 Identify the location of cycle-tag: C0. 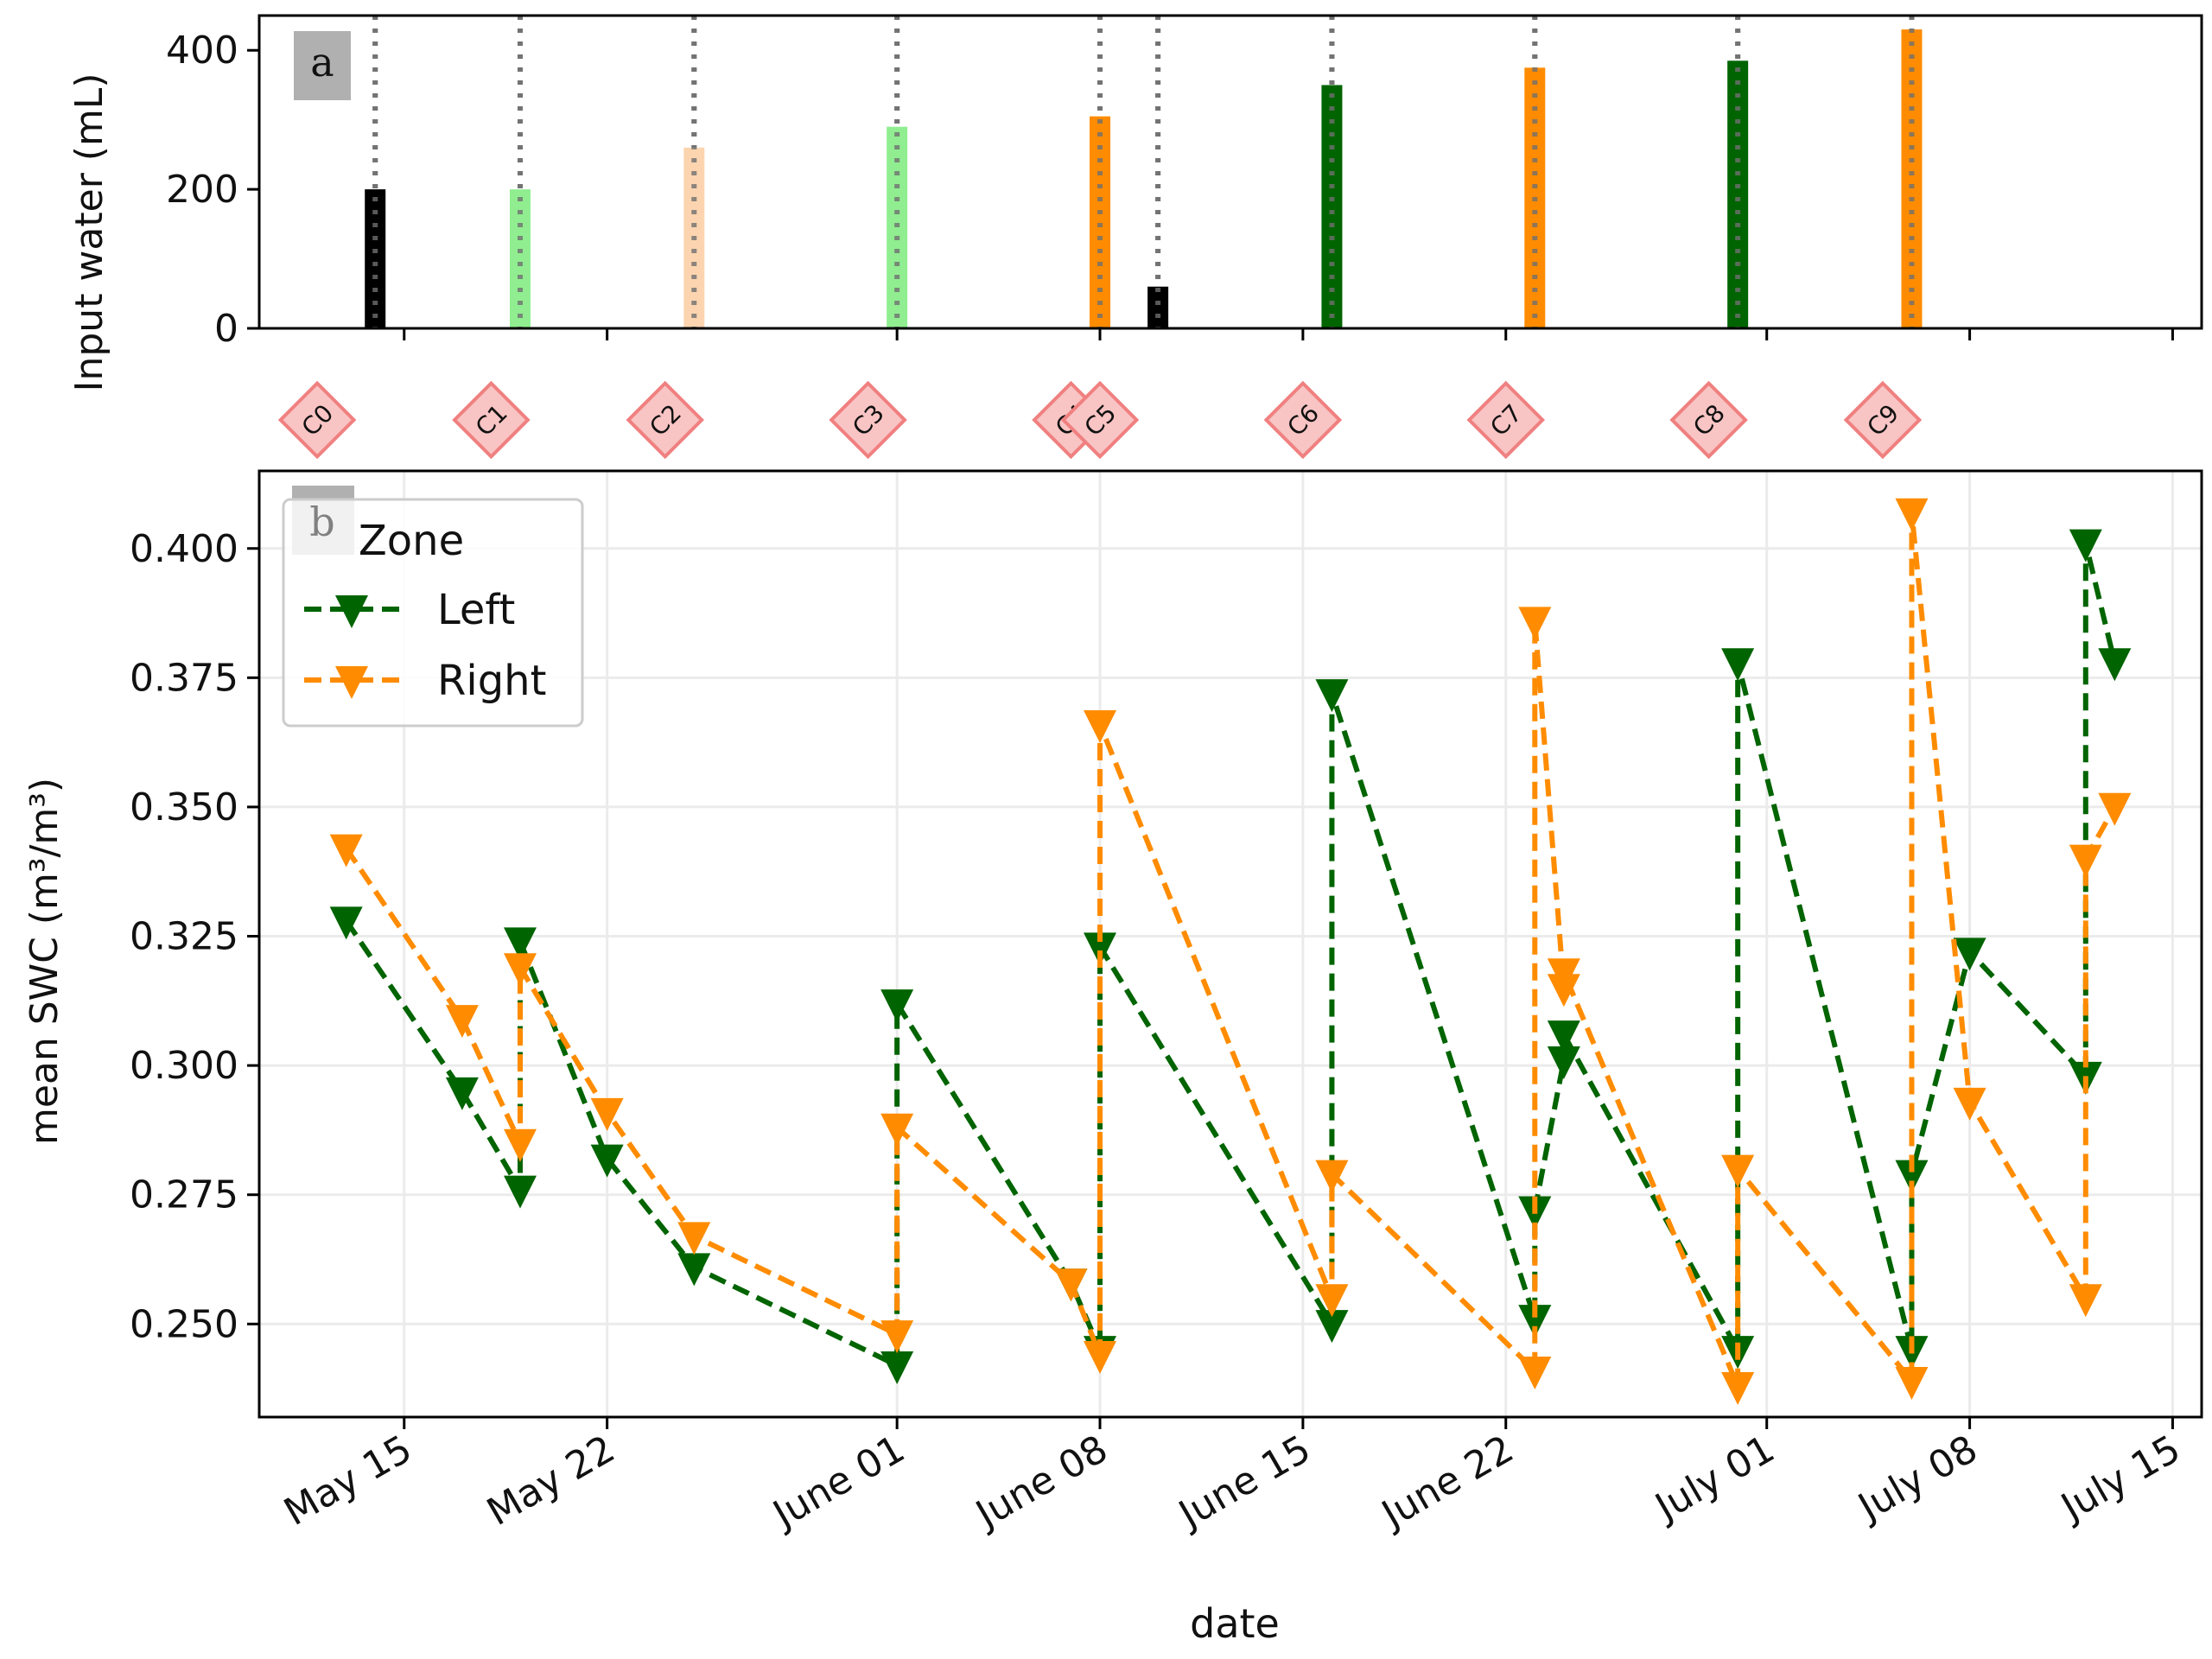
(317, 420).